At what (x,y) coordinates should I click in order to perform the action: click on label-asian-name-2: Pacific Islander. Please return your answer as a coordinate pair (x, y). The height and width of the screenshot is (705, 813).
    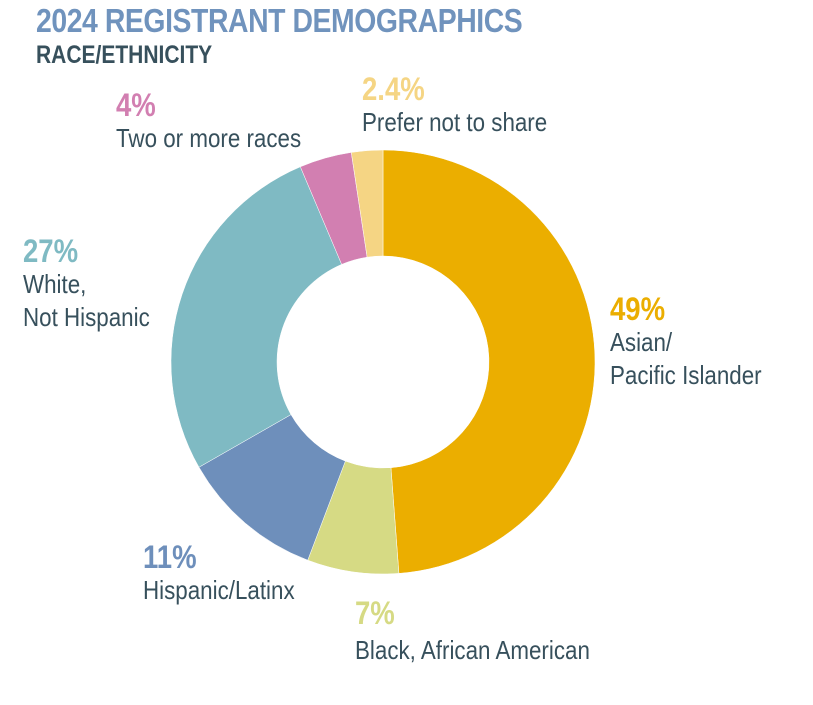
    Looking at the image, I should click on (686, 375).